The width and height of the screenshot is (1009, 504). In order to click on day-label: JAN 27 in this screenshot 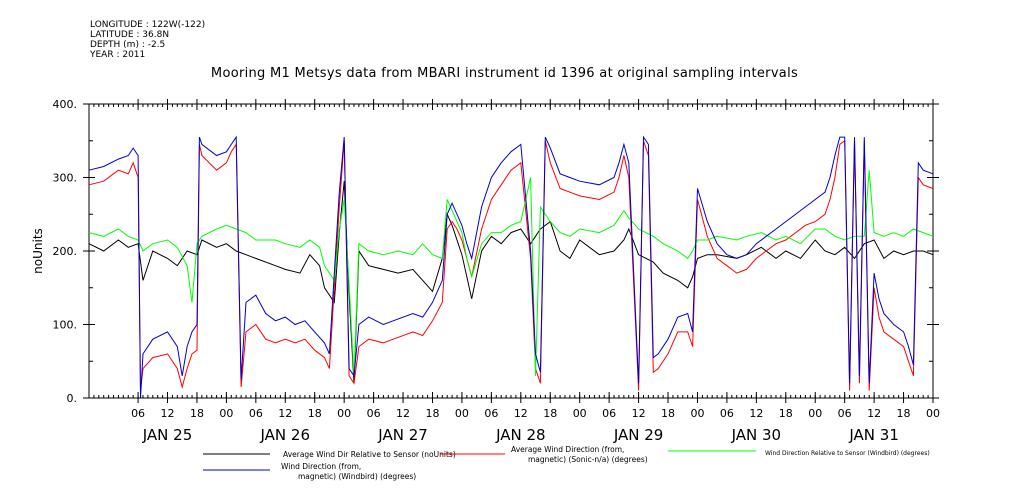, I will do `click(402, 435)`.